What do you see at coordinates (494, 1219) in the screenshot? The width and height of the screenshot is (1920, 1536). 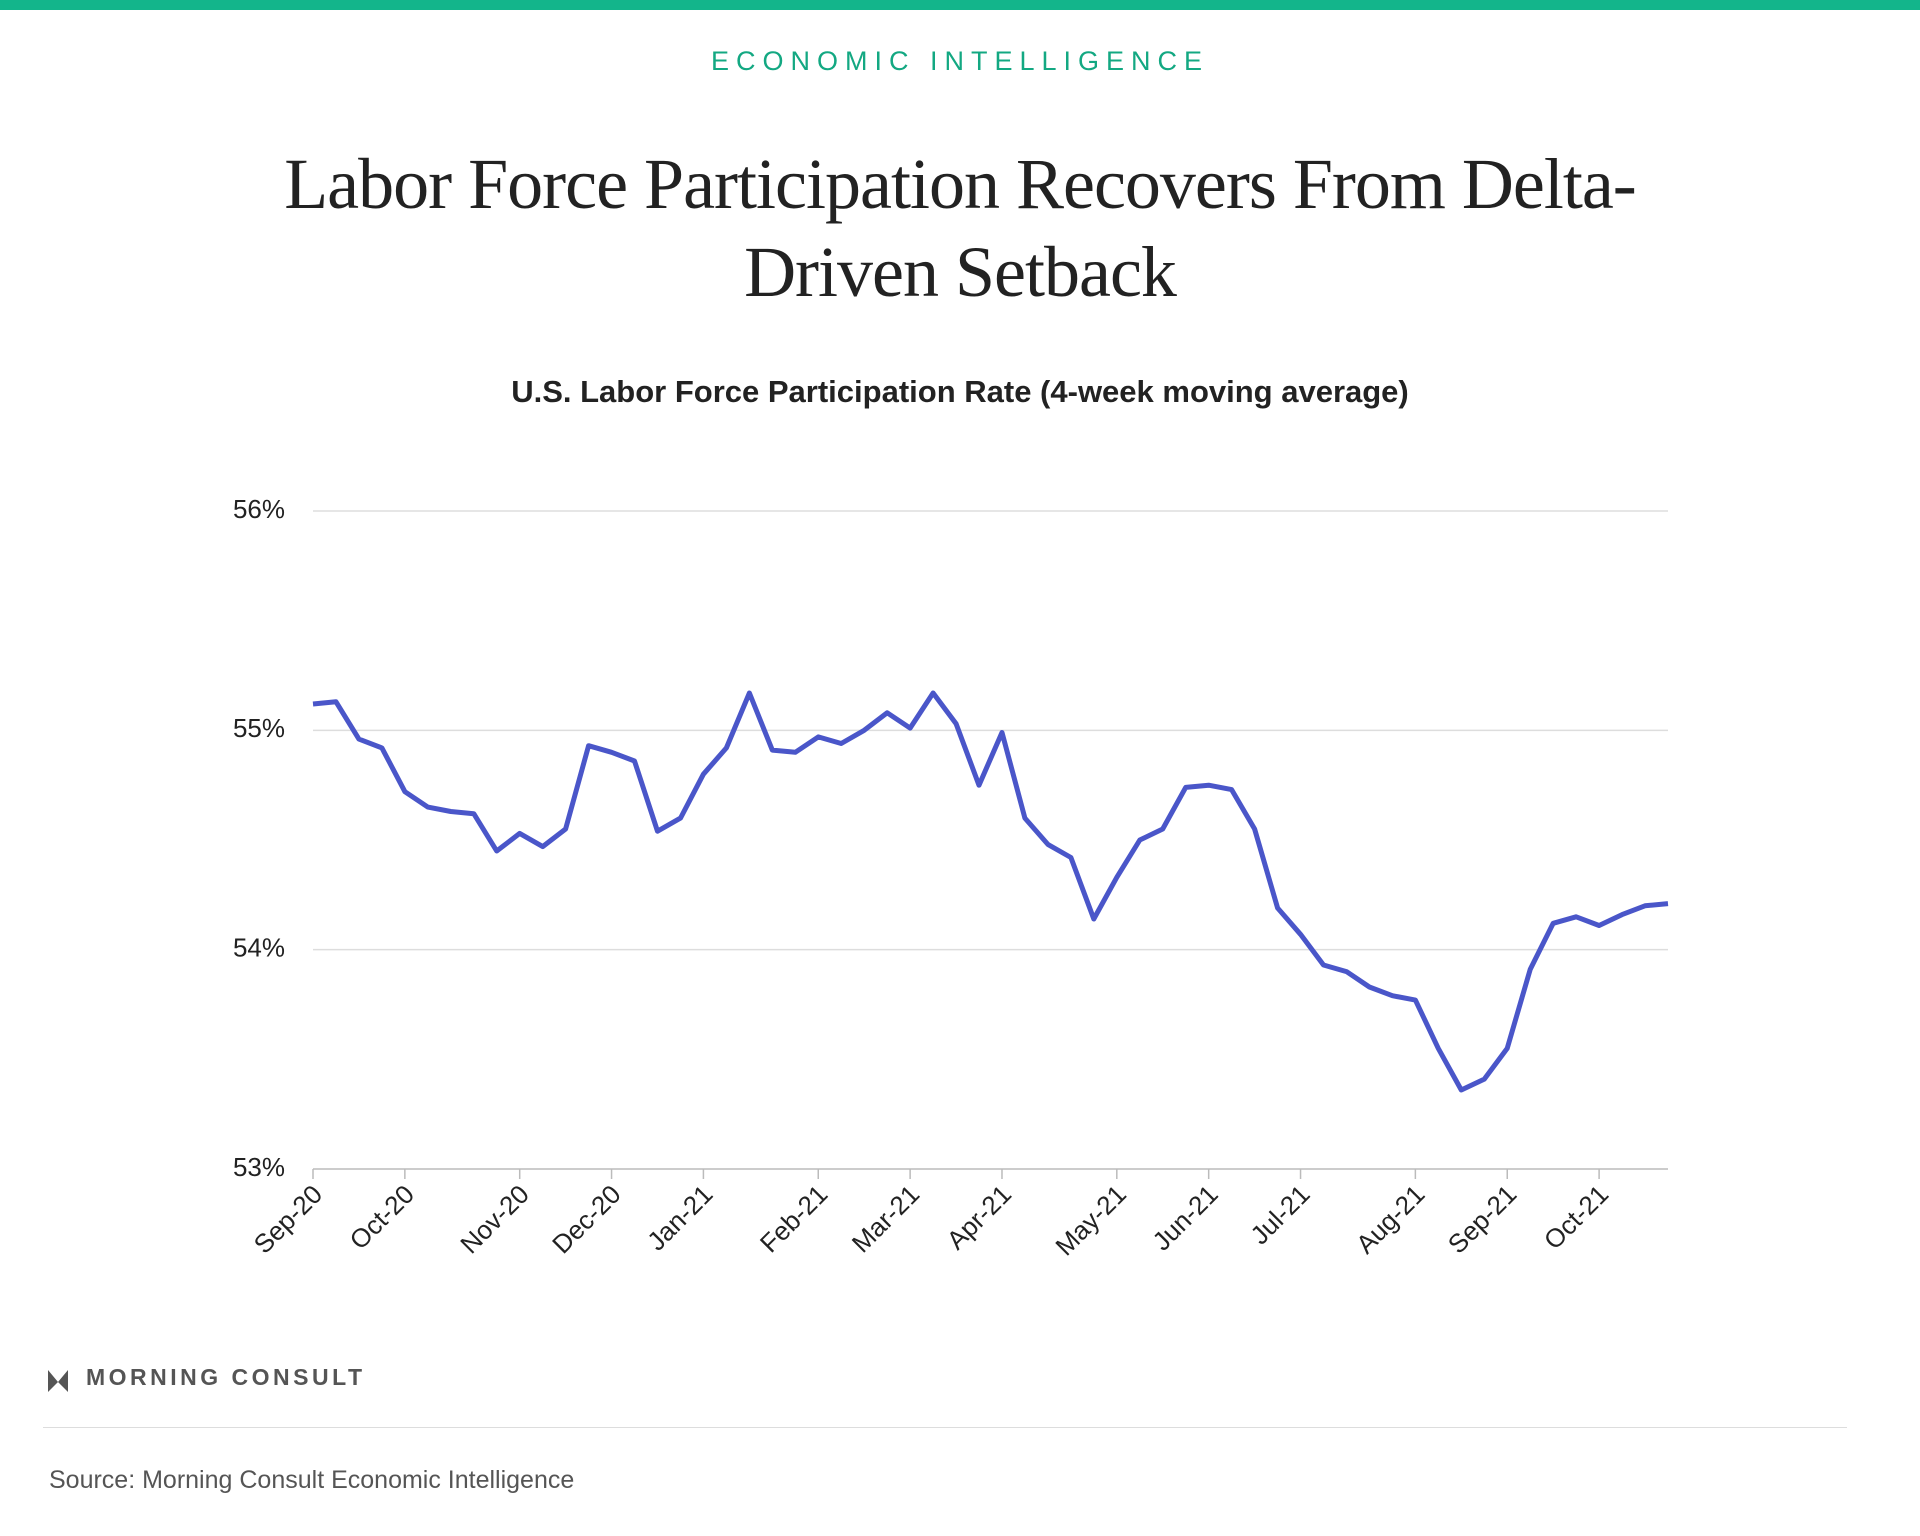 I see `x-tick-label: Nov-20` at bounding box center [494, 1219].